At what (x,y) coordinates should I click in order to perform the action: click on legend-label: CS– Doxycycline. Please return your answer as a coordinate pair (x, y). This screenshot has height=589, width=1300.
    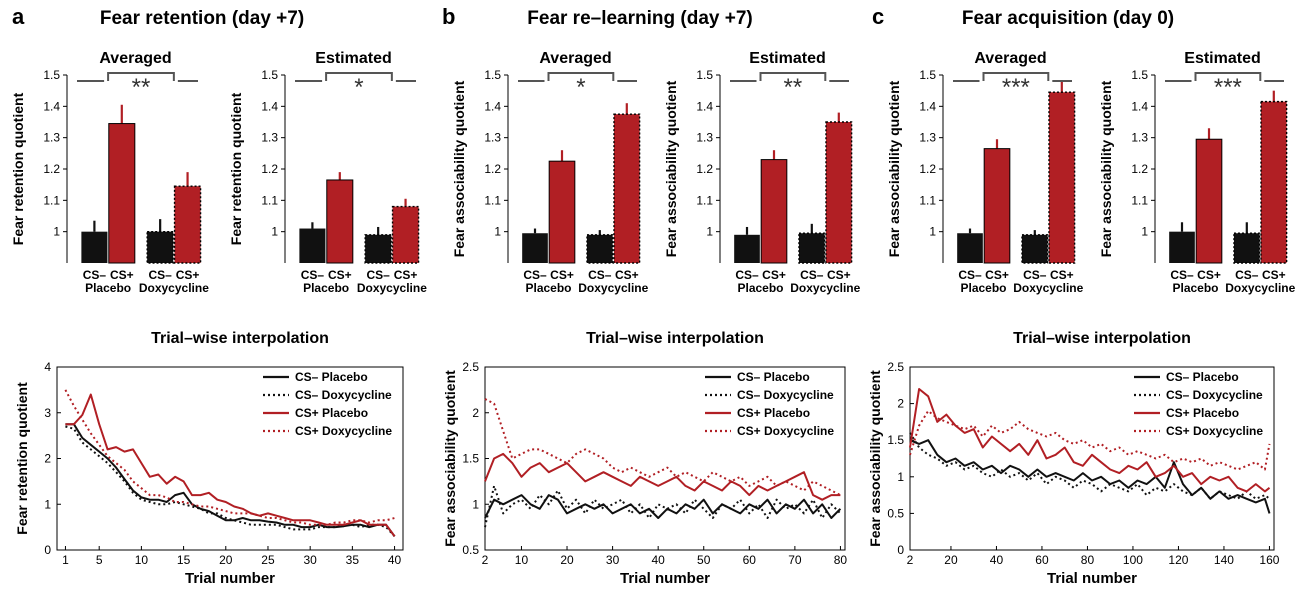
    Looking at the image, I should click on (1214, 395).